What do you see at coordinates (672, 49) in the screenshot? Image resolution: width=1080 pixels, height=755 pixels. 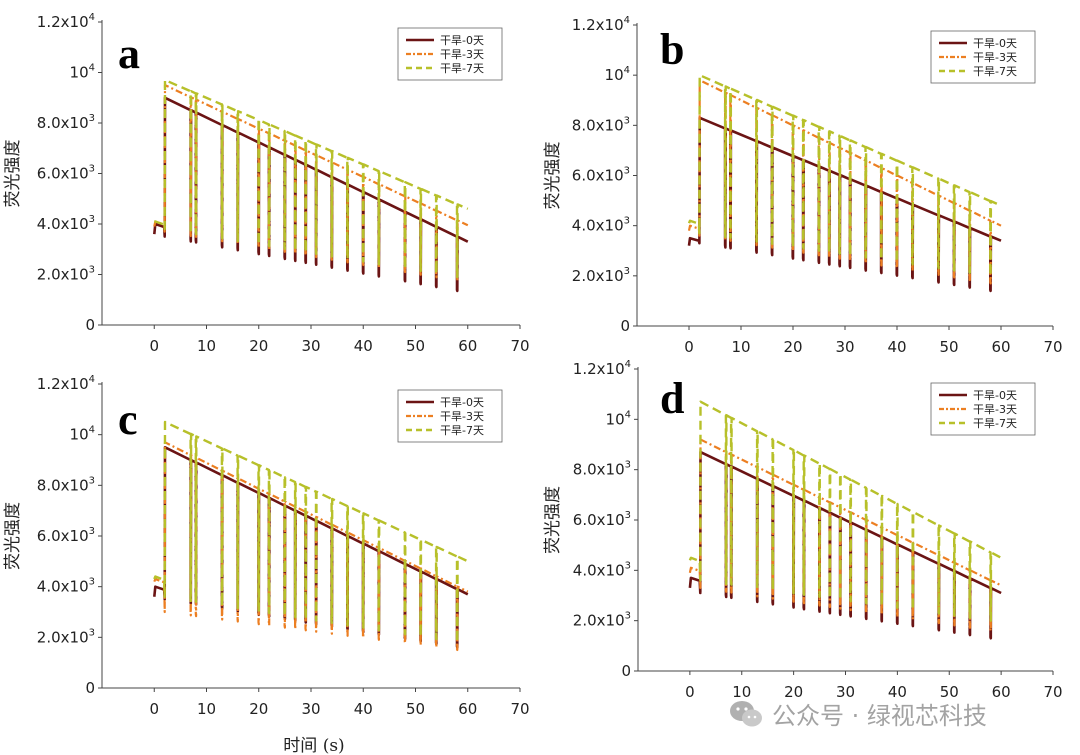 I see `panel-label: b` at bounding box center [672, 49].